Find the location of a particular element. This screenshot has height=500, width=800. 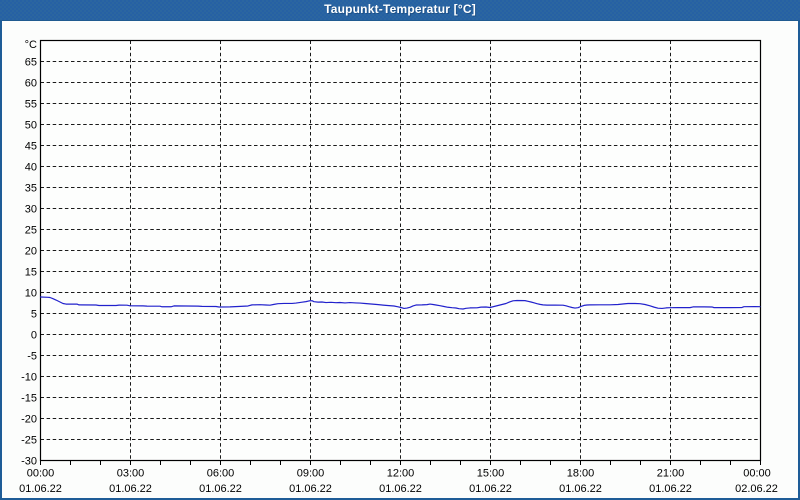

y-axis-label: -30 is located at coordinates (29, 462).